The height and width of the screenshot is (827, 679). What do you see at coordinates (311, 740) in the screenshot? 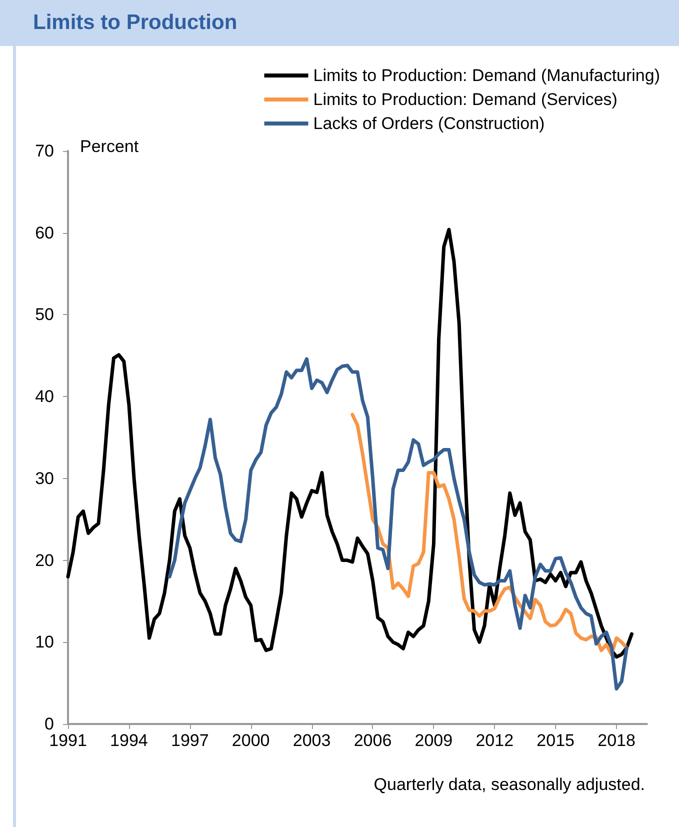
I see `x-tick-label: 2003` at bounding box center [311, 740].